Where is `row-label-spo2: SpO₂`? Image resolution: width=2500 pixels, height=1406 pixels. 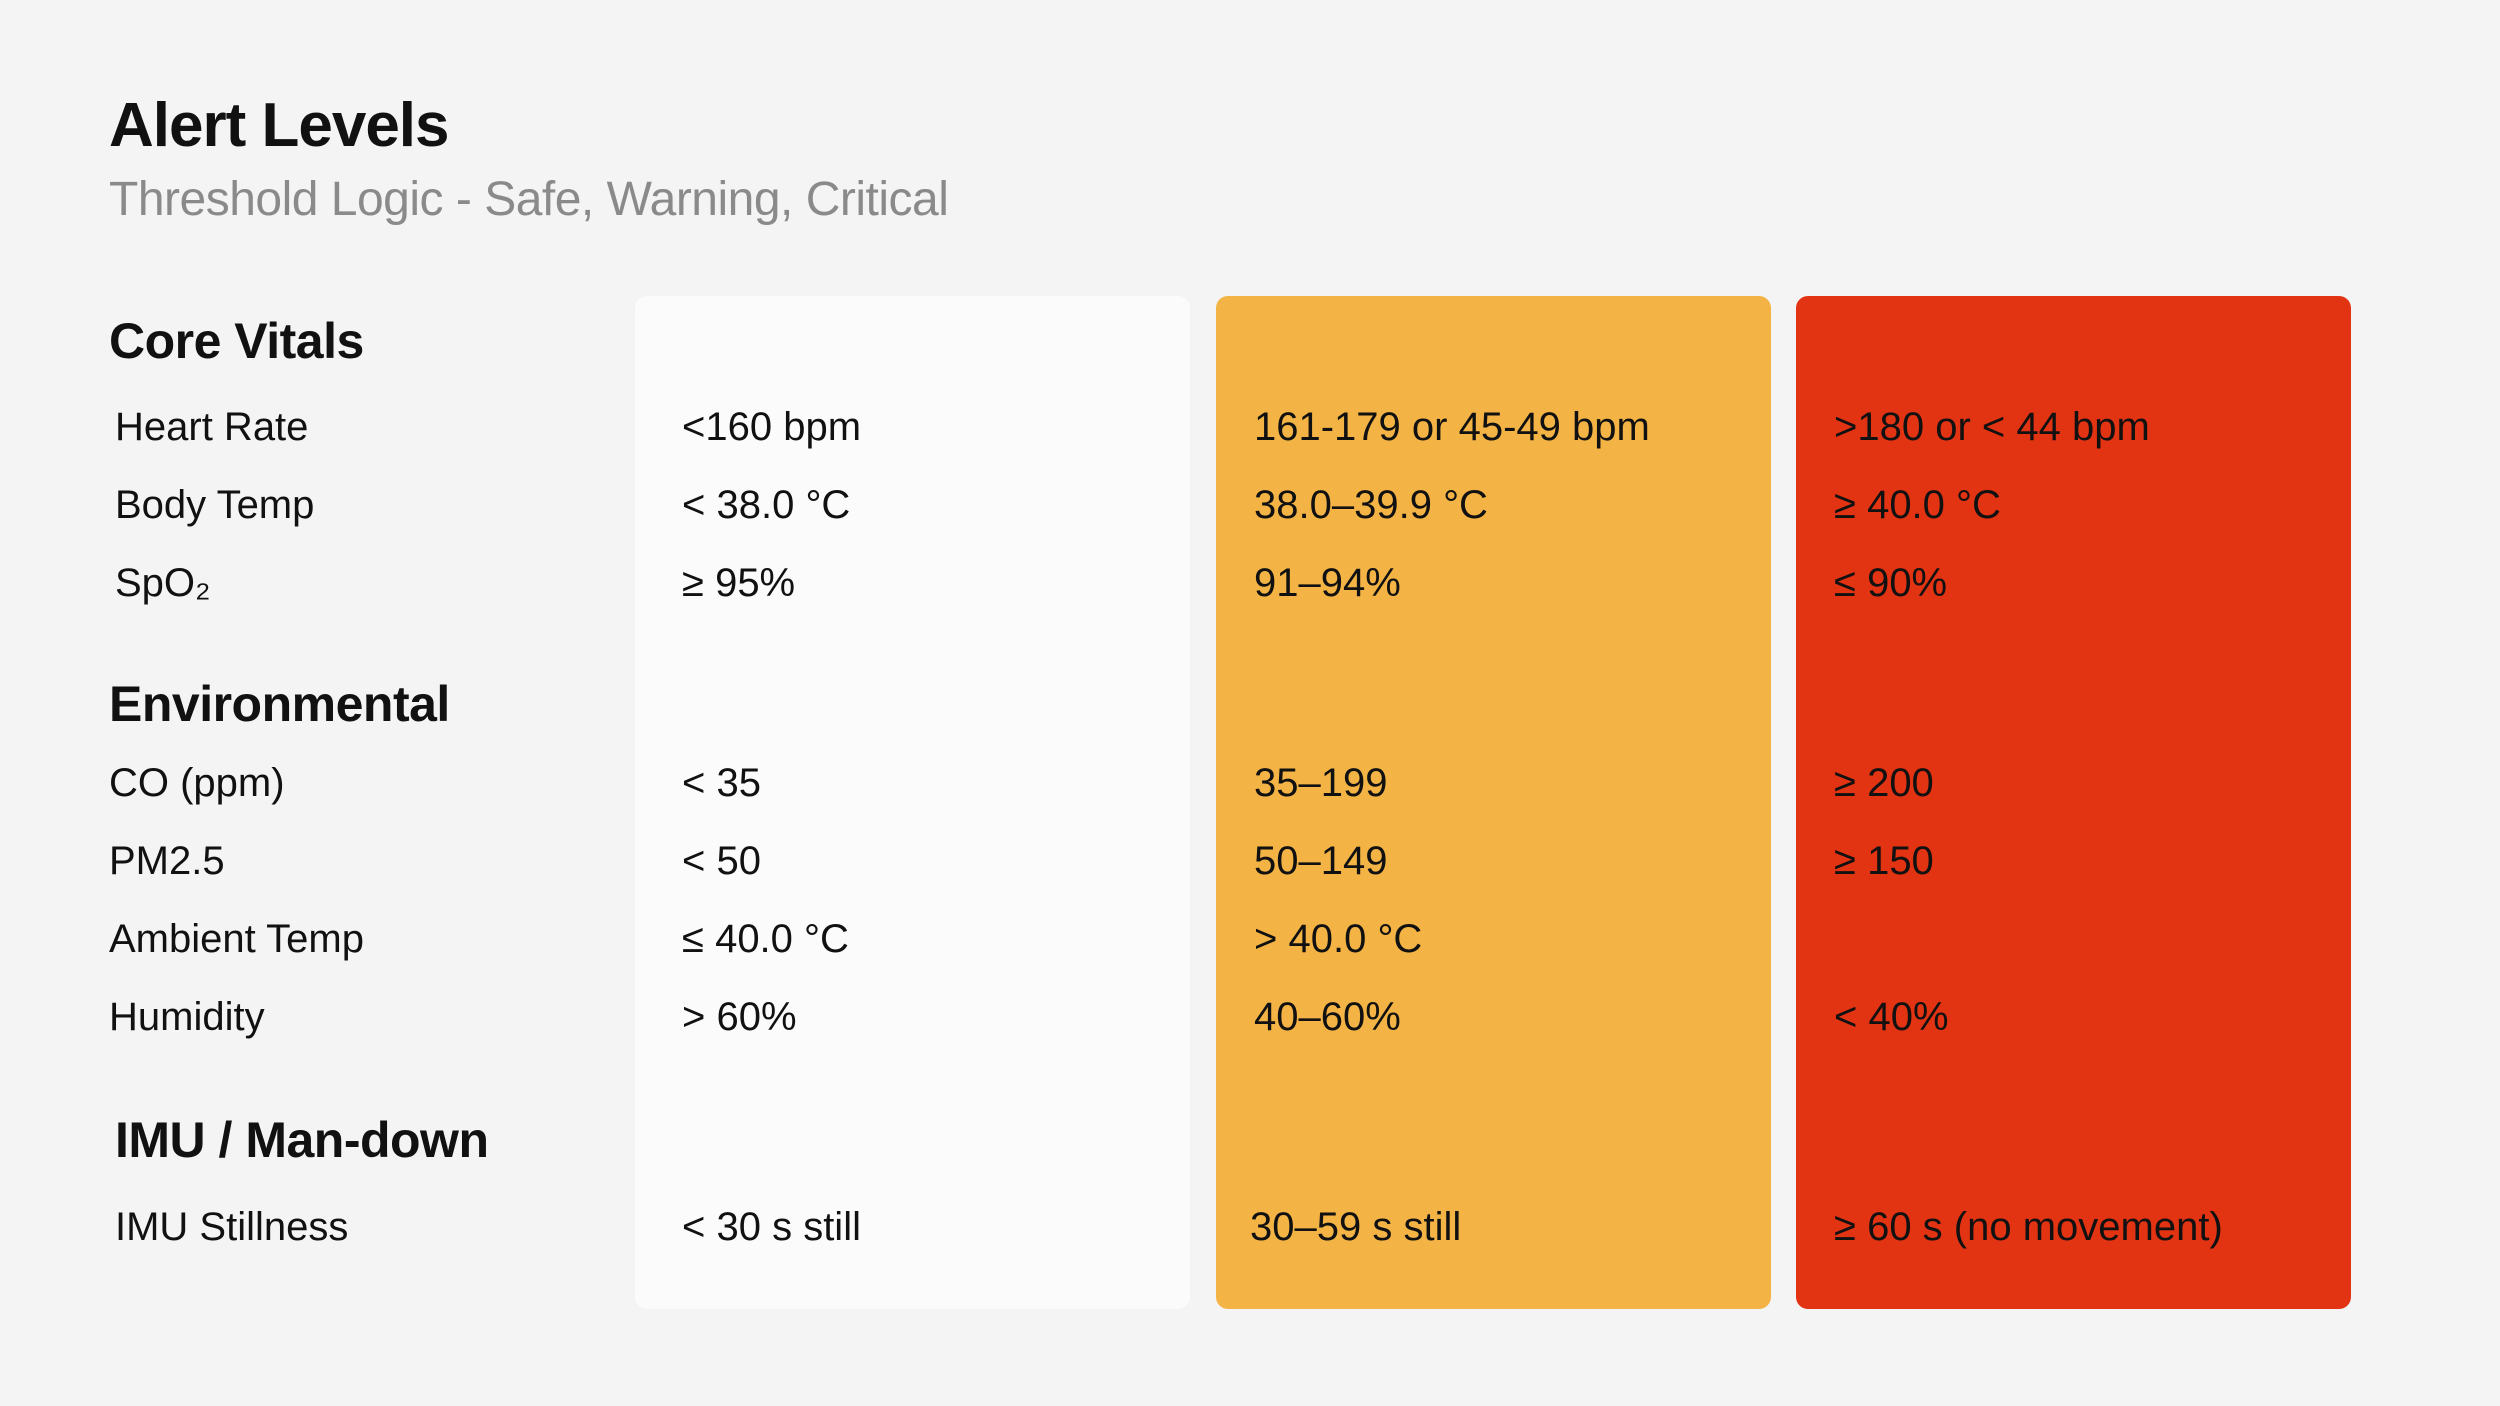 row-label-spo2: SpO₂ is located at coordinates (163, 583).